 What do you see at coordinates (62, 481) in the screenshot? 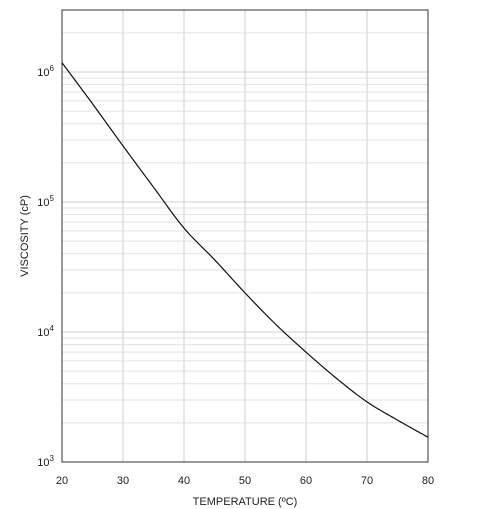
I see `x-tick-label: 20` at bounding box center [62, 481].